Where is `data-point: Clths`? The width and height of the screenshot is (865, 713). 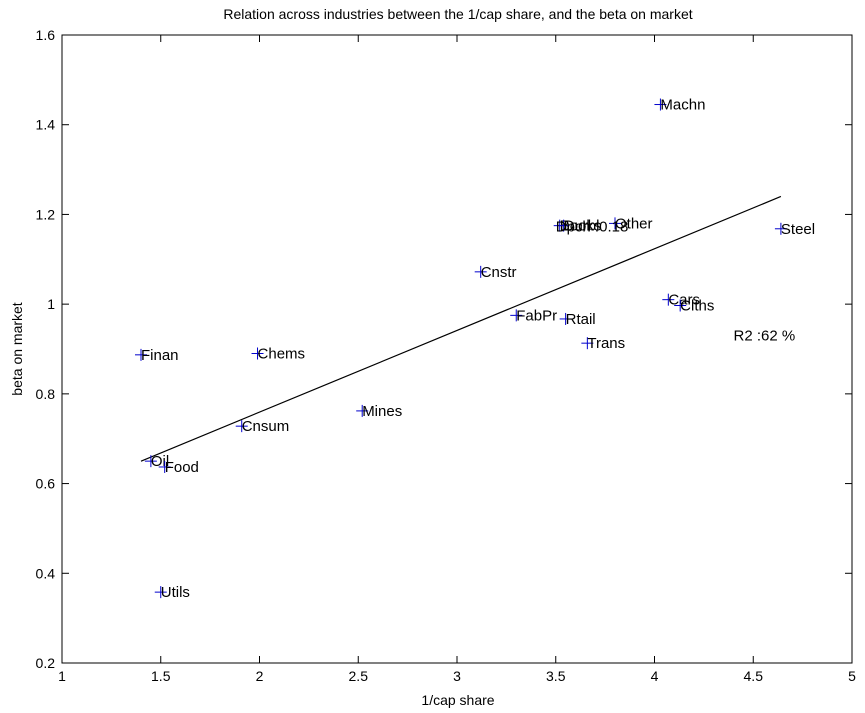
data-point: Clths is located at coordinates (694, 305).